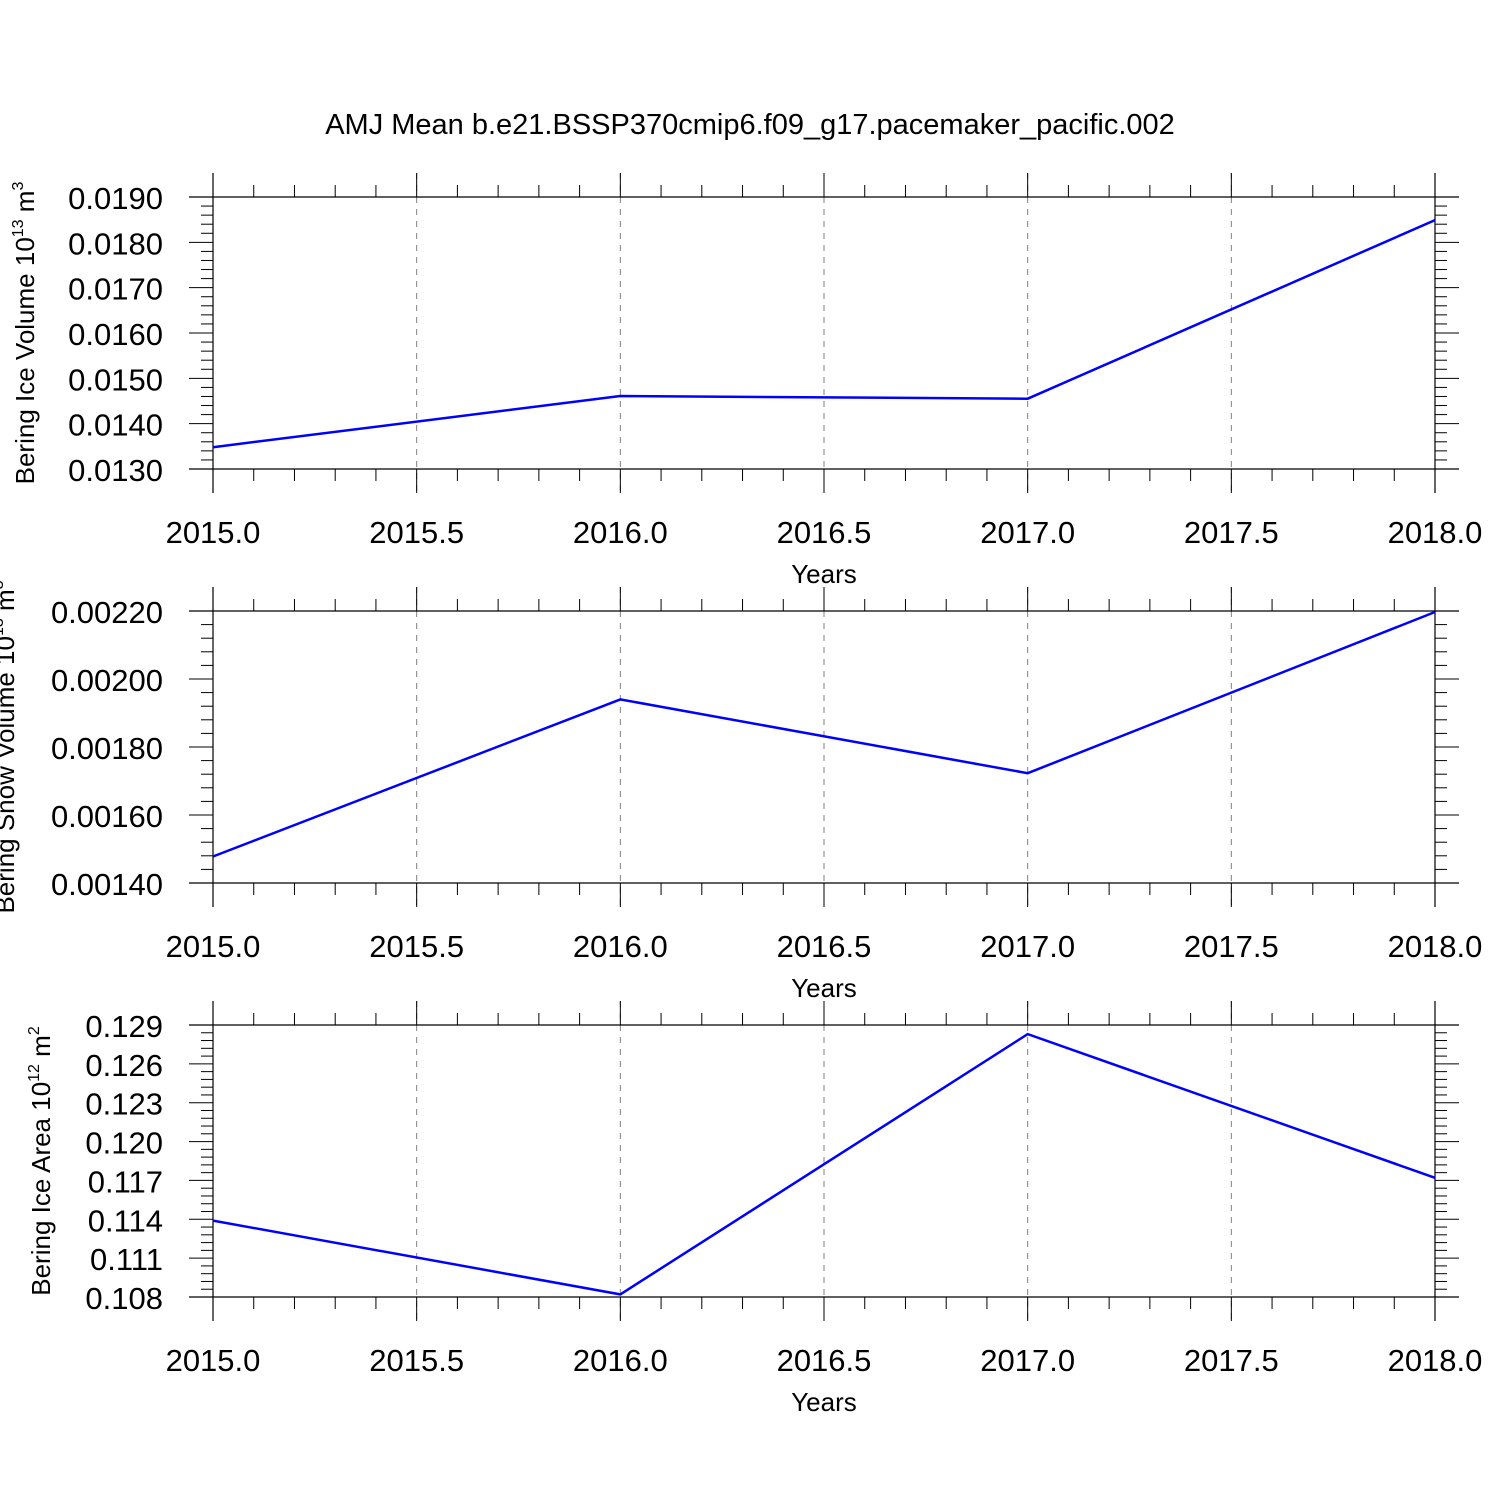 This screenshot has width=1500, height=1500. What do you see at coordinates (107, 680) in the screenshot?
I see `y-tick-label: 0.00200` at bounding box center [107, 680].